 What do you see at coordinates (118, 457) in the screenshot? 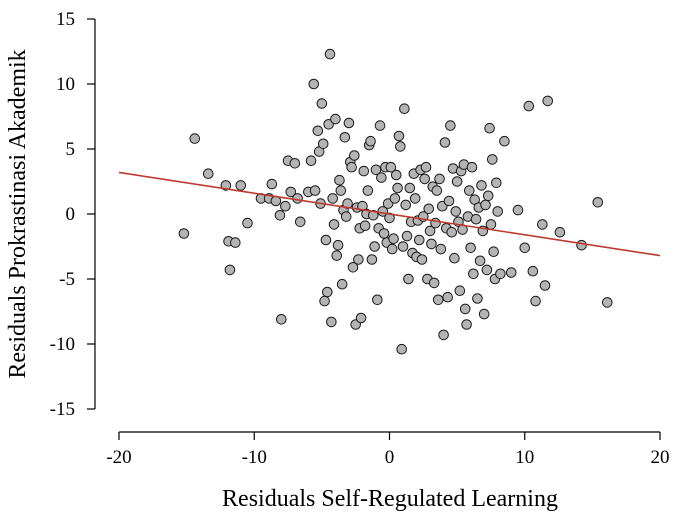
I see `x-tick-label: -20` at bounding box center [118, 457].